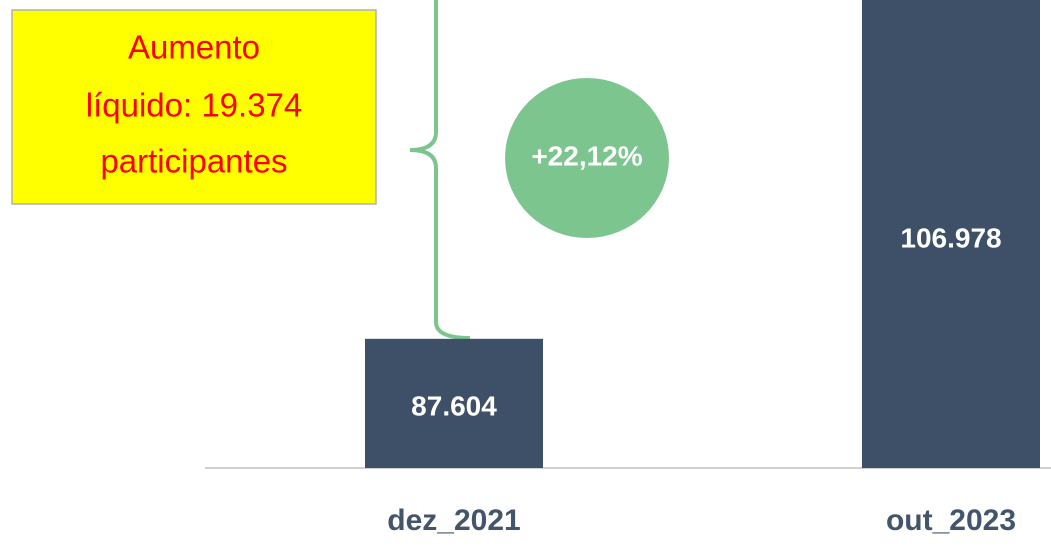 This screenshot has width=1051, height=554. Describe the element at coordinates (194, 47) in the screenshot. I see `annotation-text: Aumento` at that location.